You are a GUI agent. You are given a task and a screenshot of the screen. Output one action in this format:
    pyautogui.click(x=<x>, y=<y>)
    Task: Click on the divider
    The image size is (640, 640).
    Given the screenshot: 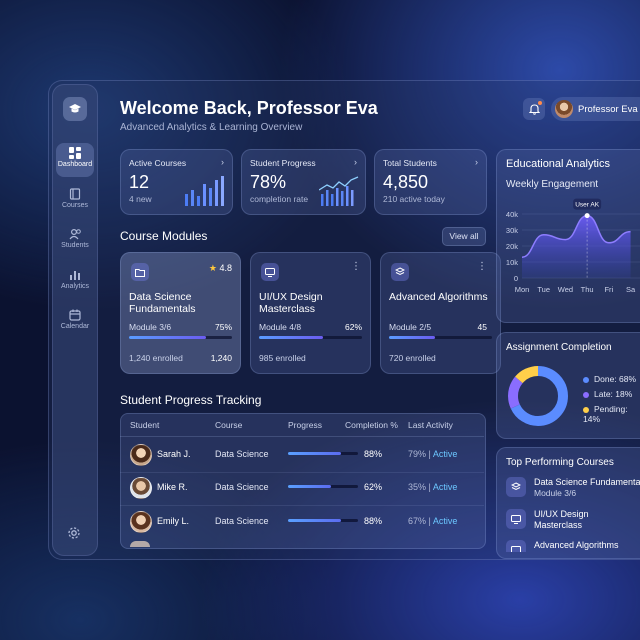 What is the action you would take?
    pyautogui.click(x=302, y=472)
    